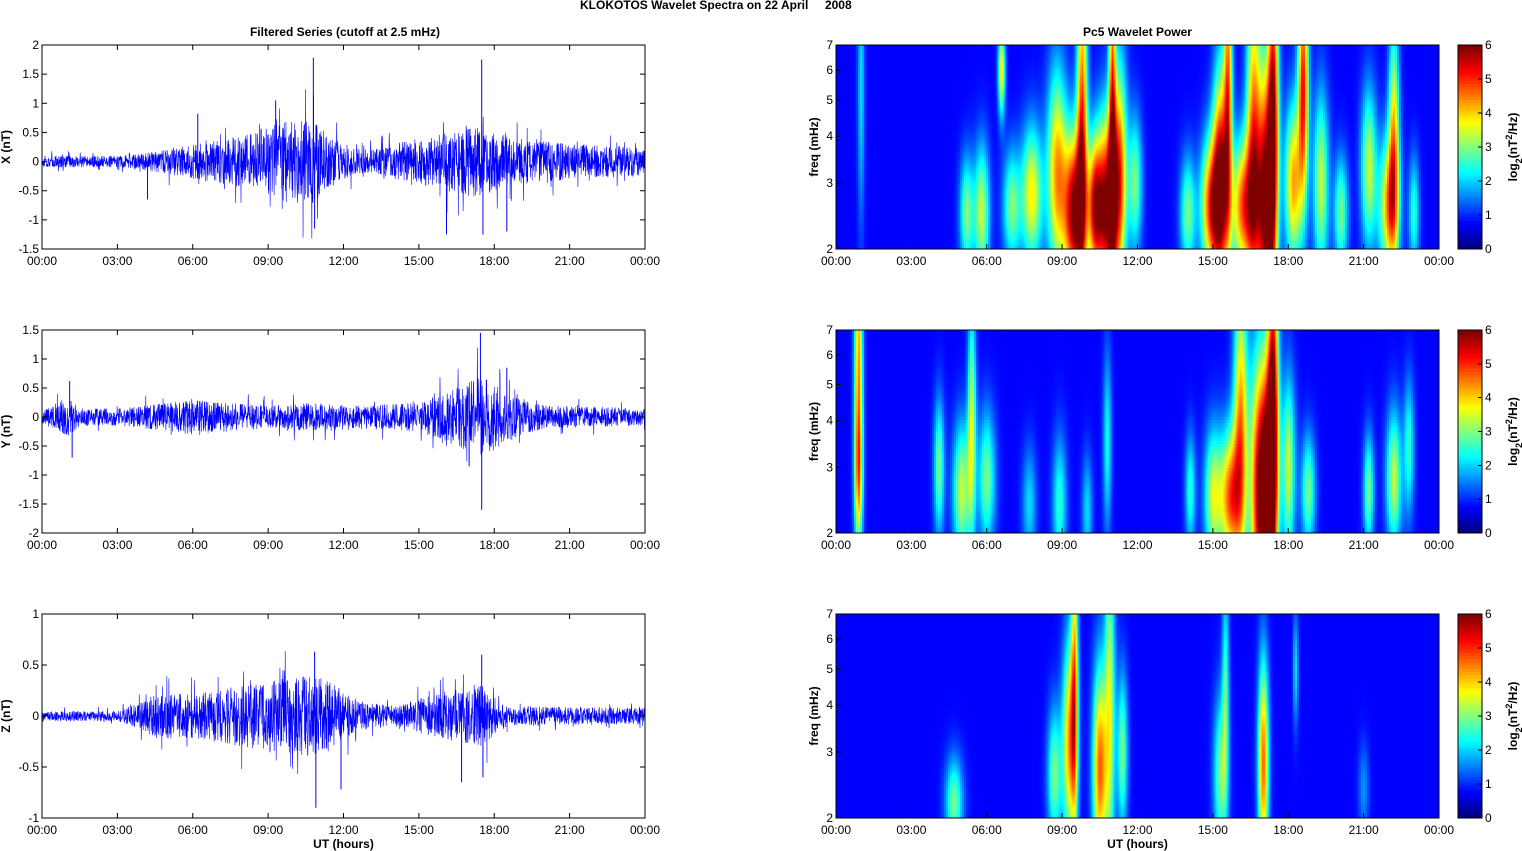 This screenshot has width=1522, height=851. What do you see at coordinates (28, 504) in the screenshot?
I see `y-tick-label: -1.5` at bounding box center [28, 504].